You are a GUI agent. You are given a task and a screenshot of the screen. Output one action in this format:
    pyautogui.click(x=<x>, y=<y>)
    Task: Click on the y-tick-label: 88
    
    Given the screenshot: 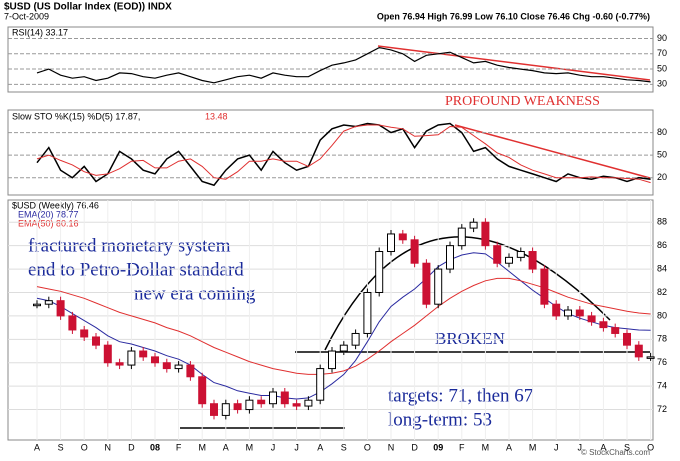 What is the action you would take?
    pyautogui.click(x=662, y=222)
    